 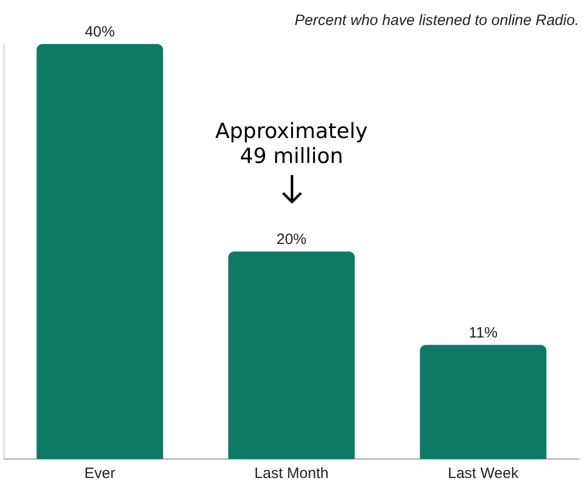 I want to click on x-tick-label: Ever, so click(x=100, y=473).